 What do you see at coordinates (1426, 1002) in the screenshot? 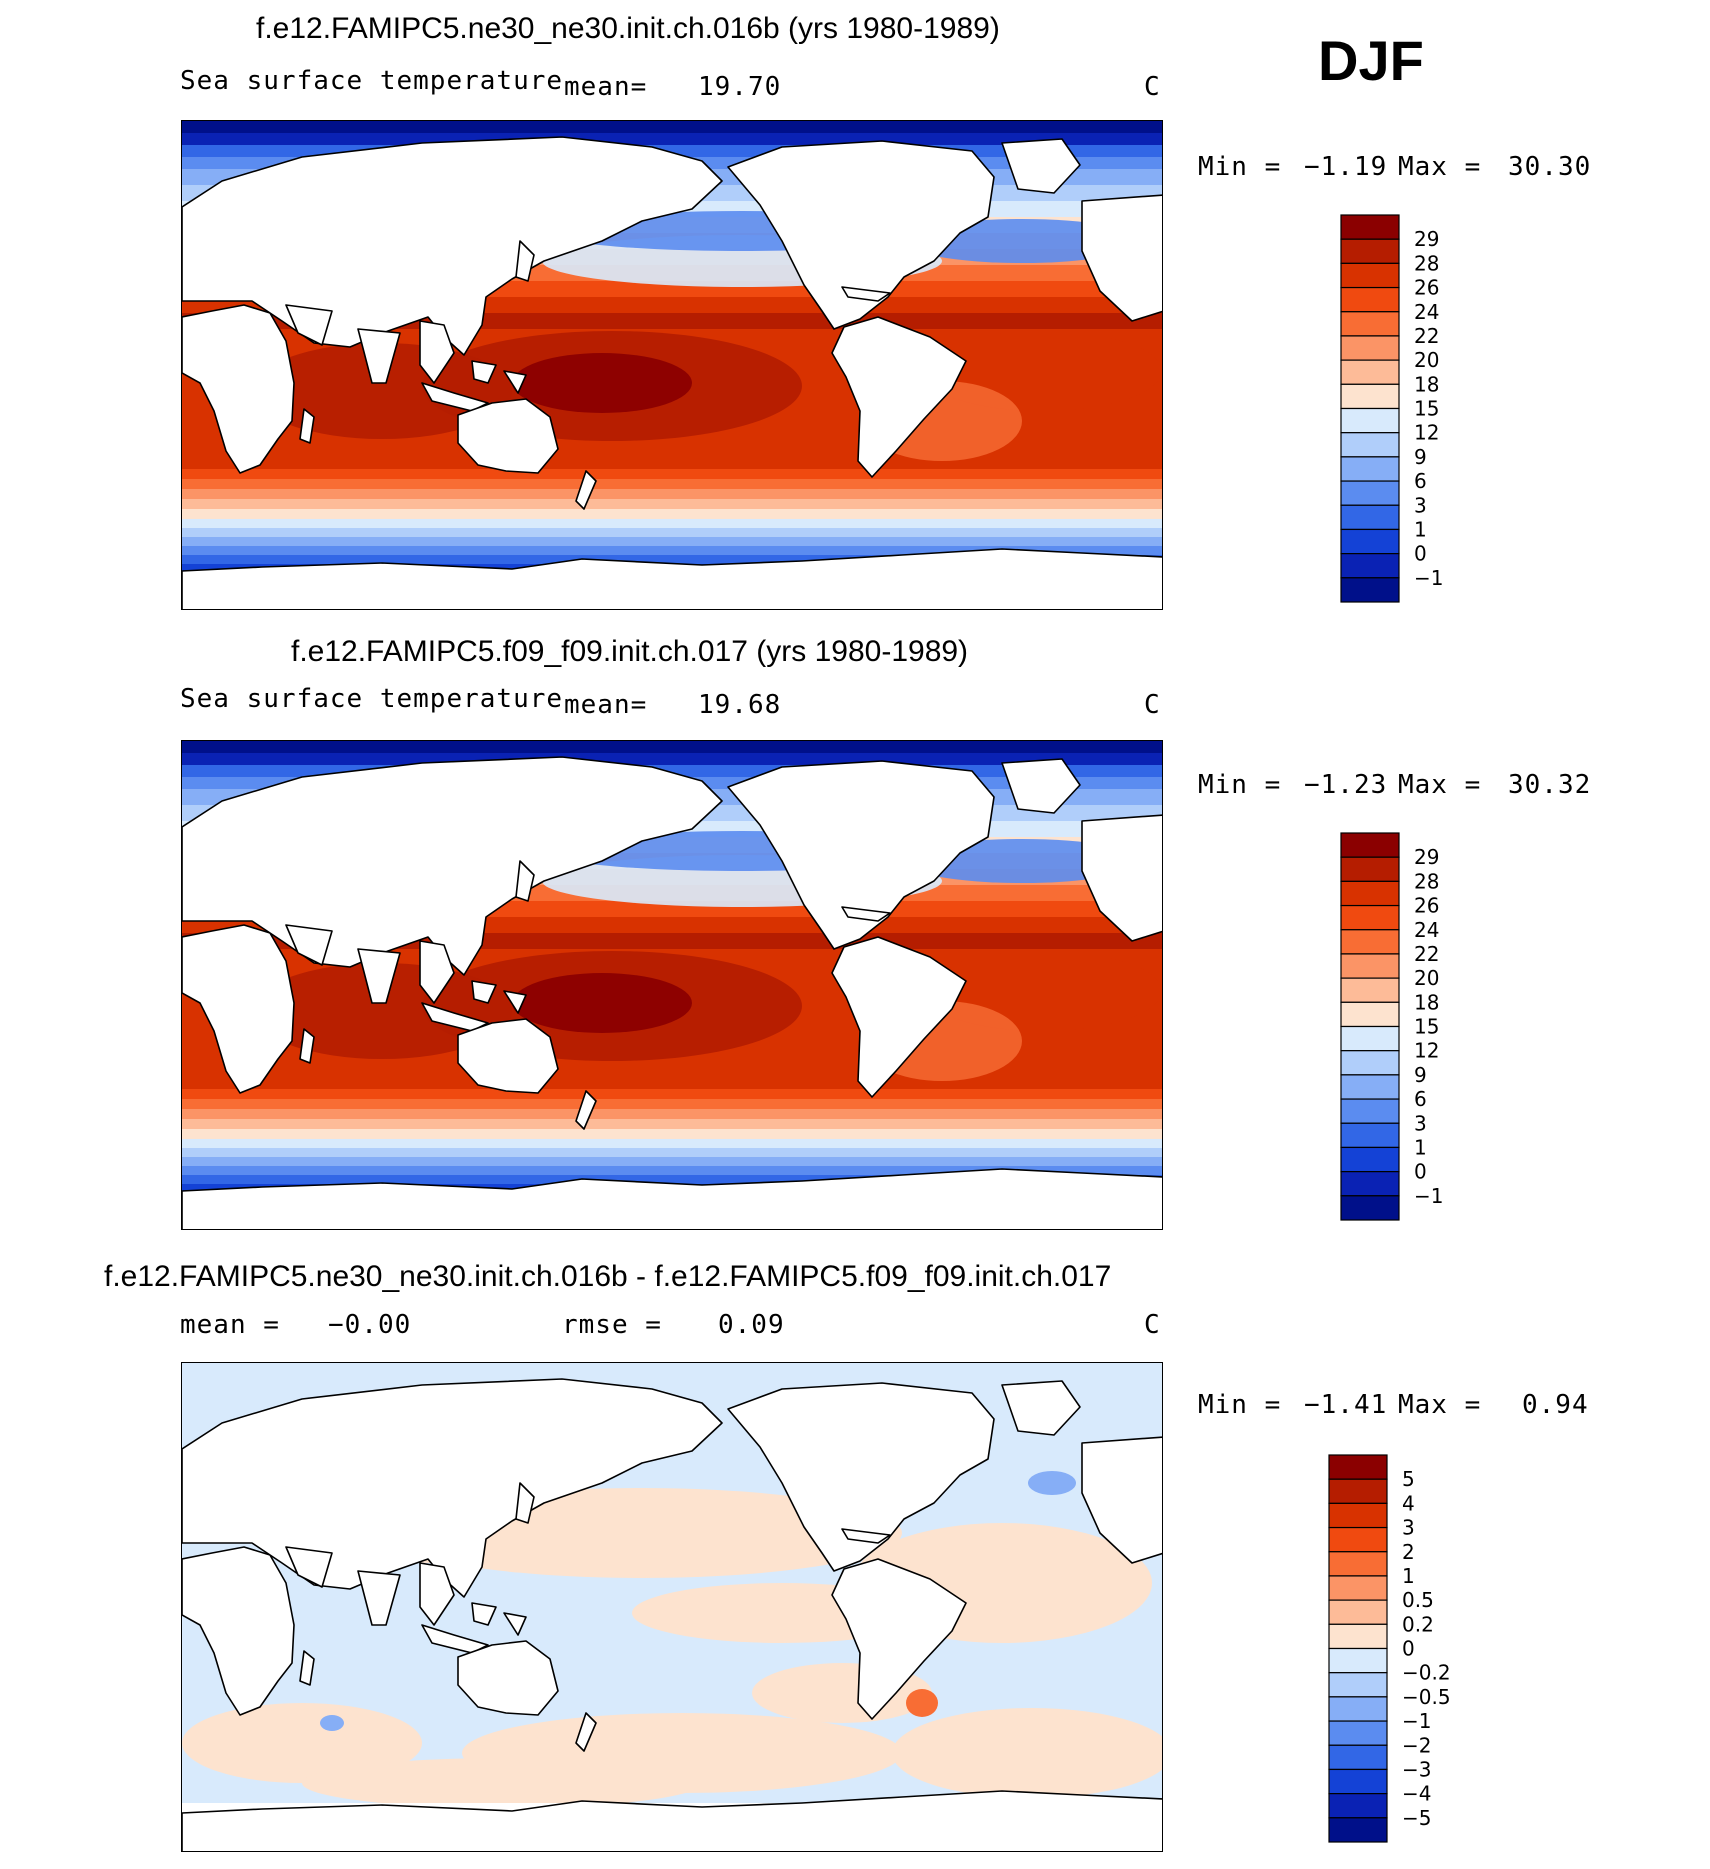
I see `colorbar-label: 18` at bounding box center [1426, 1002].